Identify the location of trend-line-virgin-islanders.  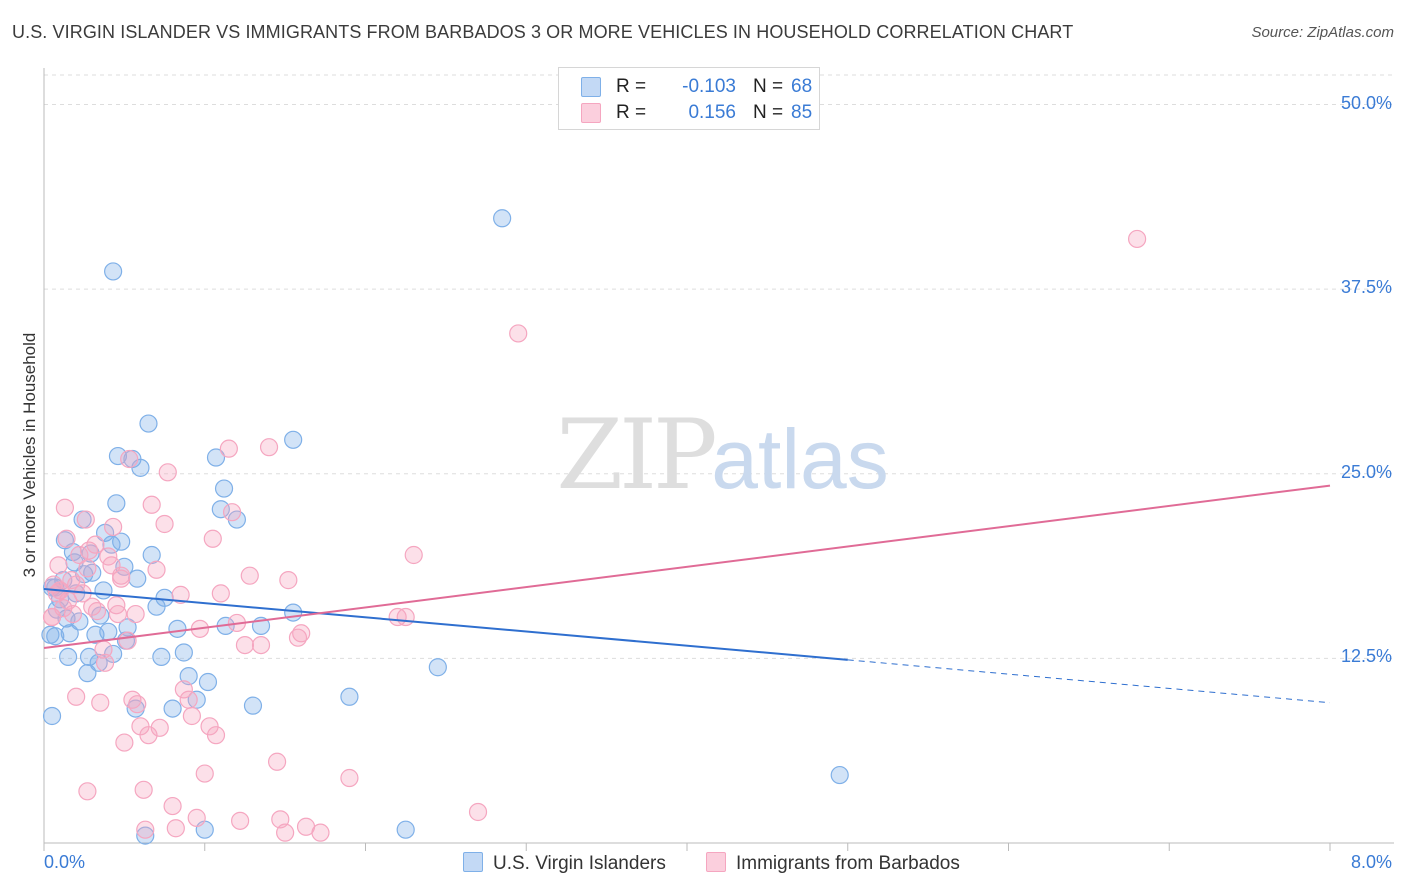
(445, 624).